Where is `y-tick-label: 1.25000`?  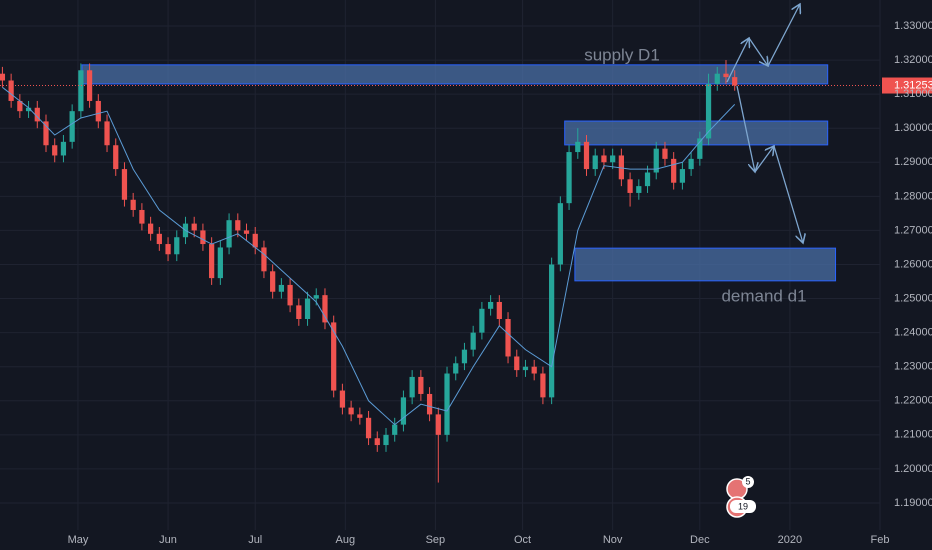 y-tick-label: 1.25000 is located at coordinates (913, 298).